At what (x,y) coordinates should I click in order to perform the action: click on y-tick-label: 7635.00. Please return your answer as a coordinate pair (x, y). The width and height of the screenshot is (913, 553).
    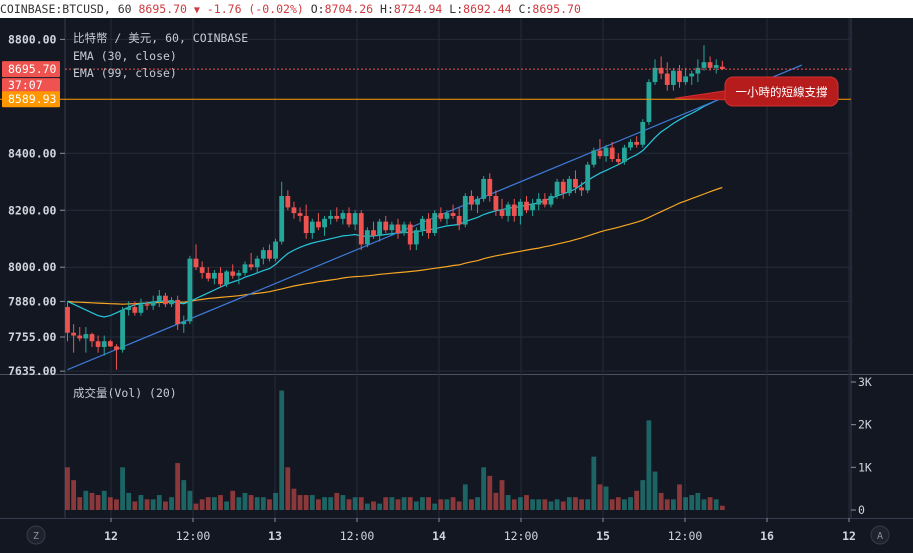
    Looking at the image, I should click on (32, 371).